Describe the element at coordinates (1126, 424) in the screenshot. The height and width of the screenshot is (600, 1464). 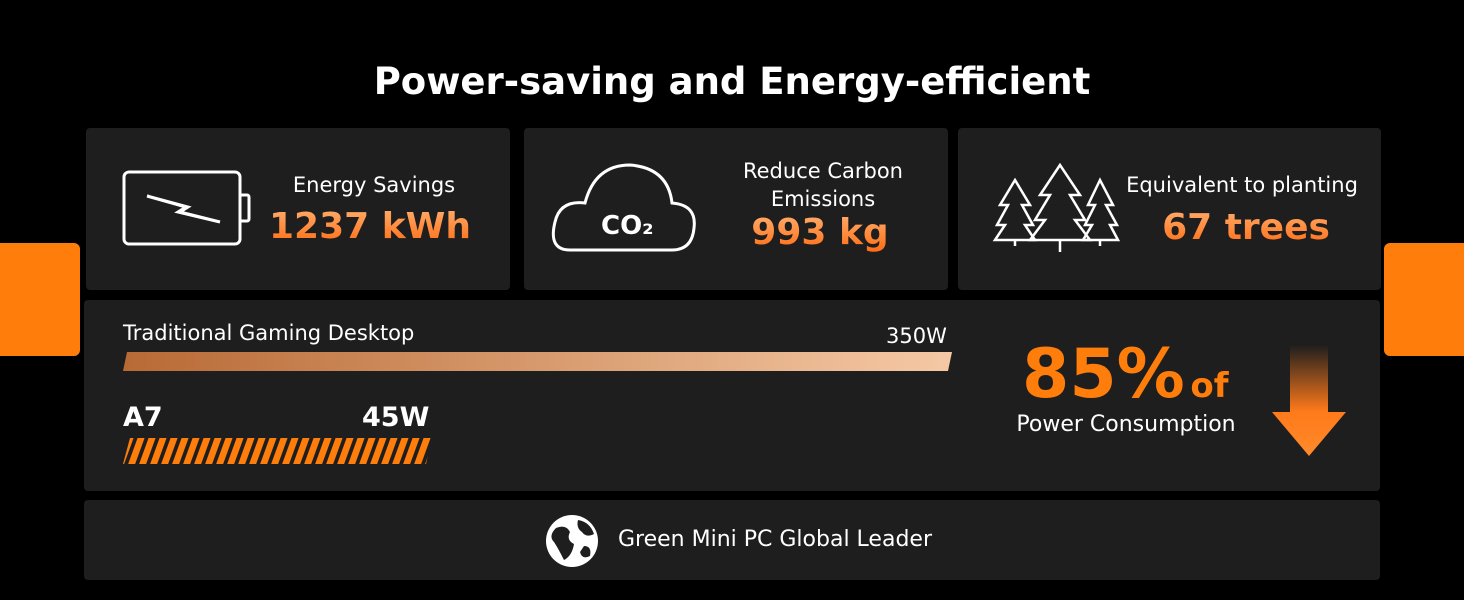
I see `reduction-caption: Power Consumption` at that location.